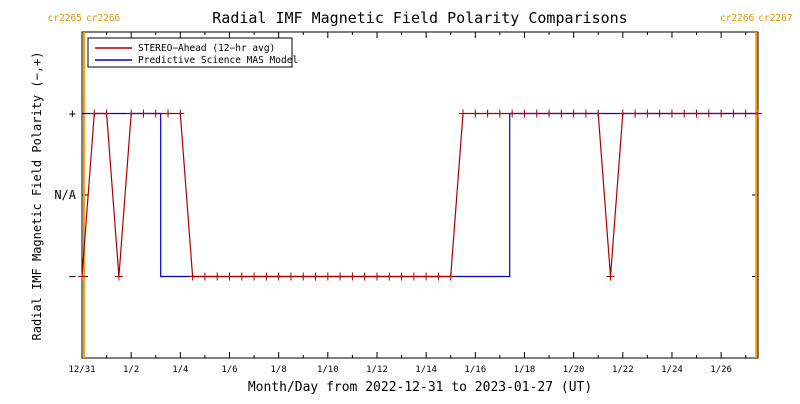 This screenshot has width=800, height=404. Describe the element at coordinates (623, 370) in the screenshot. I see `x-tick-label: 1/22` at that location.